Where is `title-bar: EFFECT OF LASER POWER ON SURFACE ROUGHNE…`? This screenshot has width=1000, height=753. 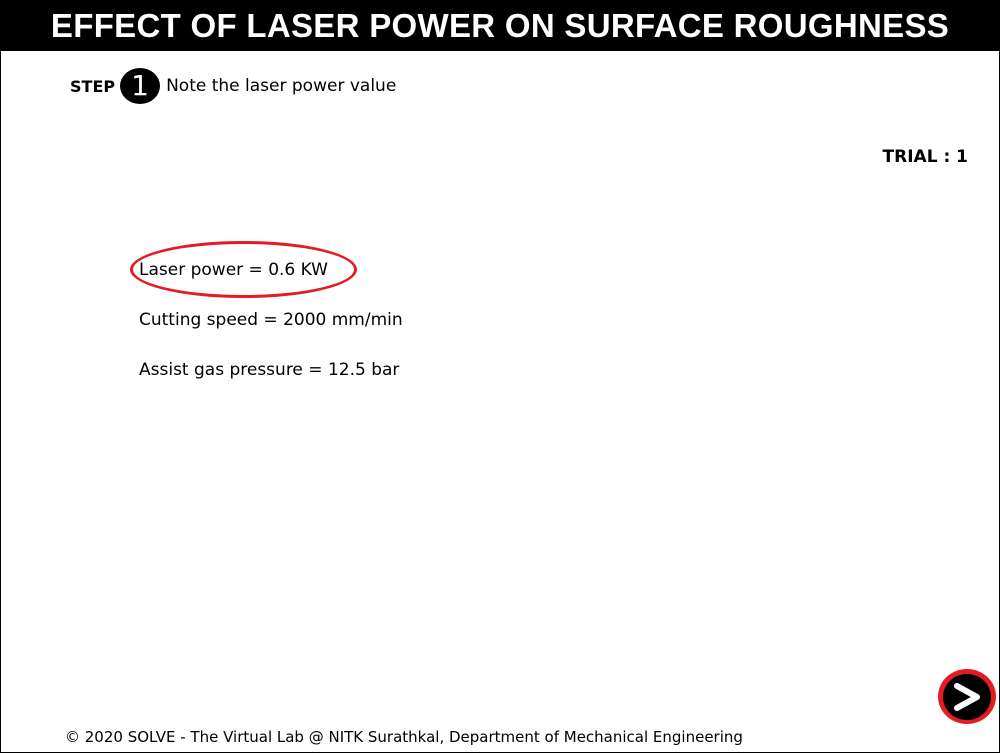 title-bar: EFFECT OF LASER POWER ON SURFACE ROUGHNE… is located at coordinates (500, 26).